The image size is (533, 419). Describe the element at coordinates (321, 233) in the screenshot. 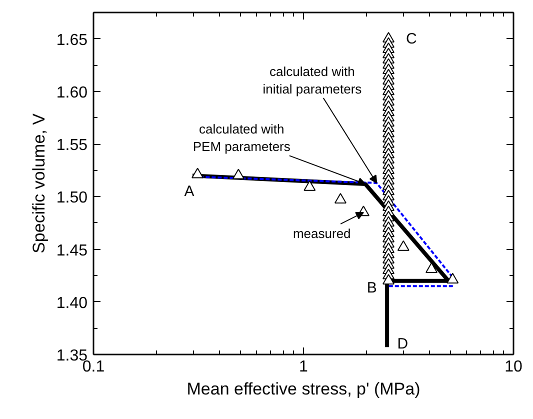

I see `annotation: measured` at that location.